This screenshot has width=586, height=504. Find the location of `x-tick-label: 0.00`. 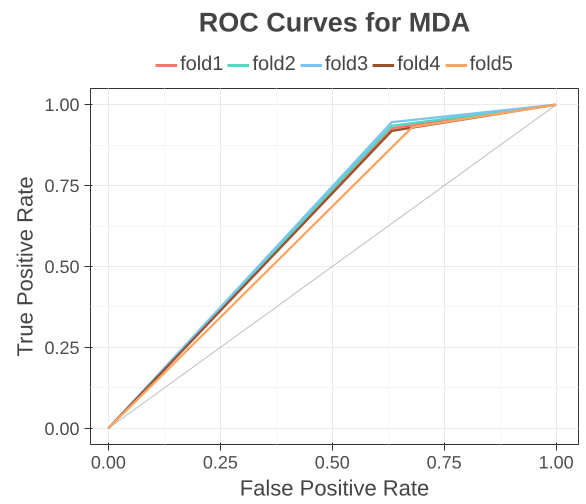

x-tick-label: 0.00 is located at coordinates (108, 462).